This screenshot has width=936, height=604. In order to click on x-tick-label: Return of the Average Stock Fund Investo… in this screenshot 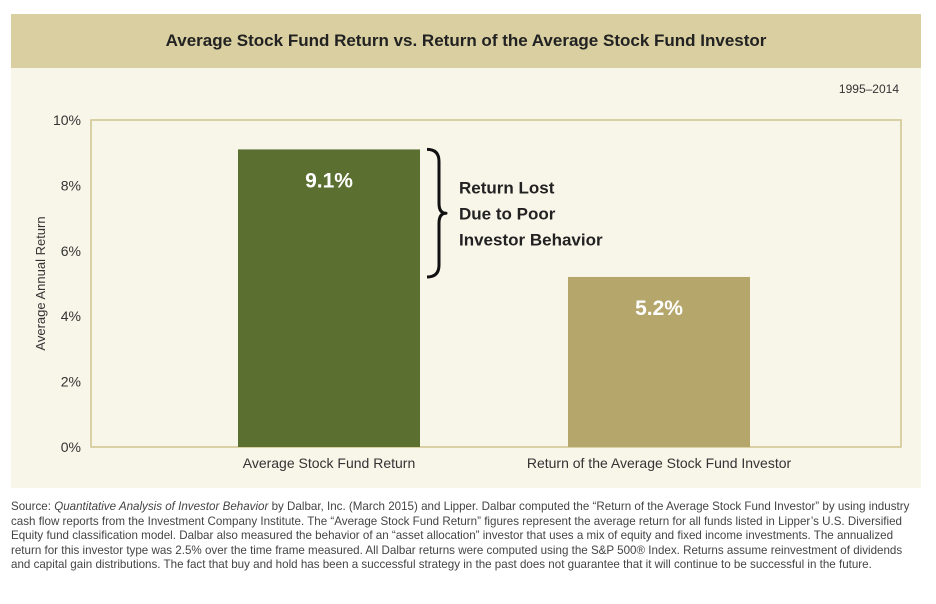, I will do `click(659, 463)`.